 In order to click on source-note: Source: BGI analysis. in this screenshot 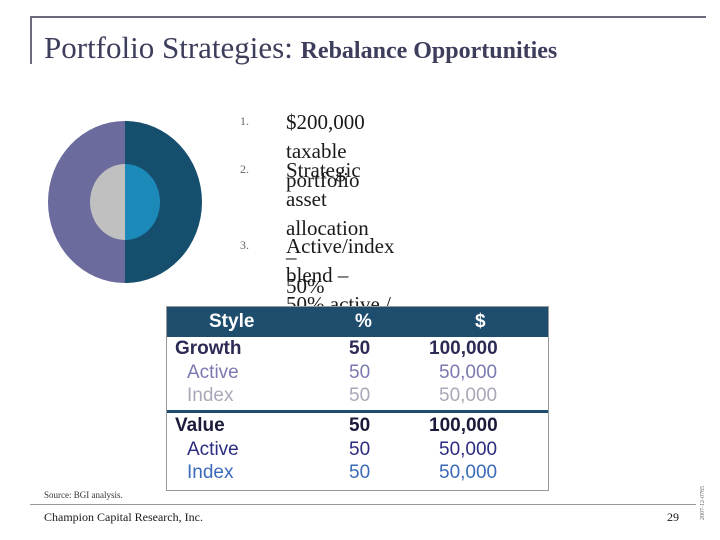, I will do `click(83, 495)`.